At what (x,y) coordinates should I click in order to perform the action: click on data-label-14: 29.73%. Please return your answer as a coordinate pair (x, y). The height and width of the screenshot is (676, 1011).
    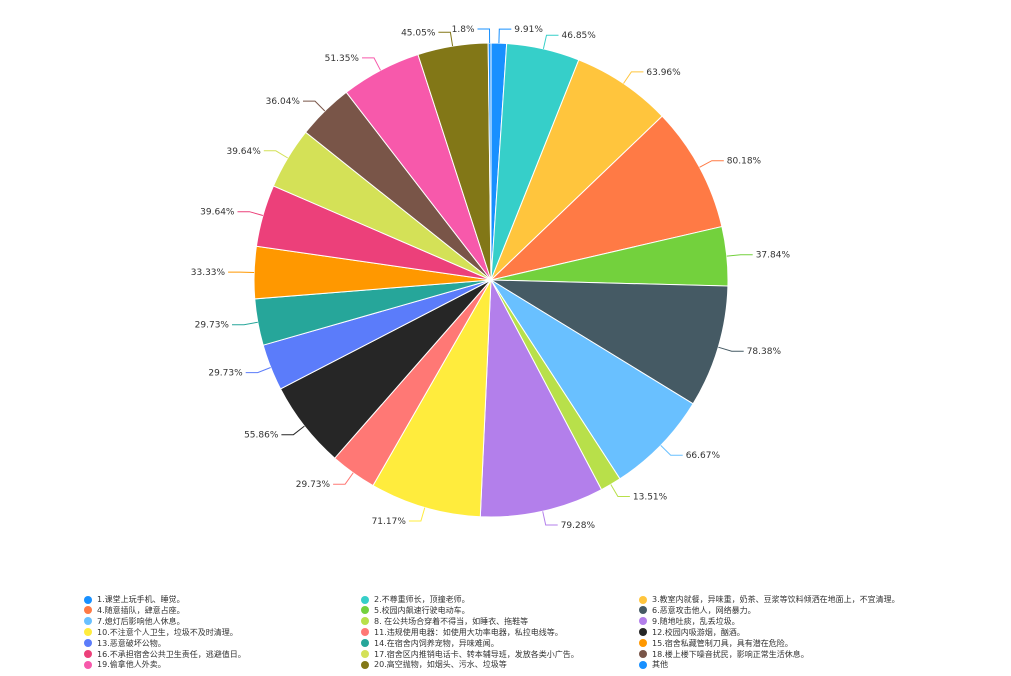
    Looking at the image, I should click on (212, 326).